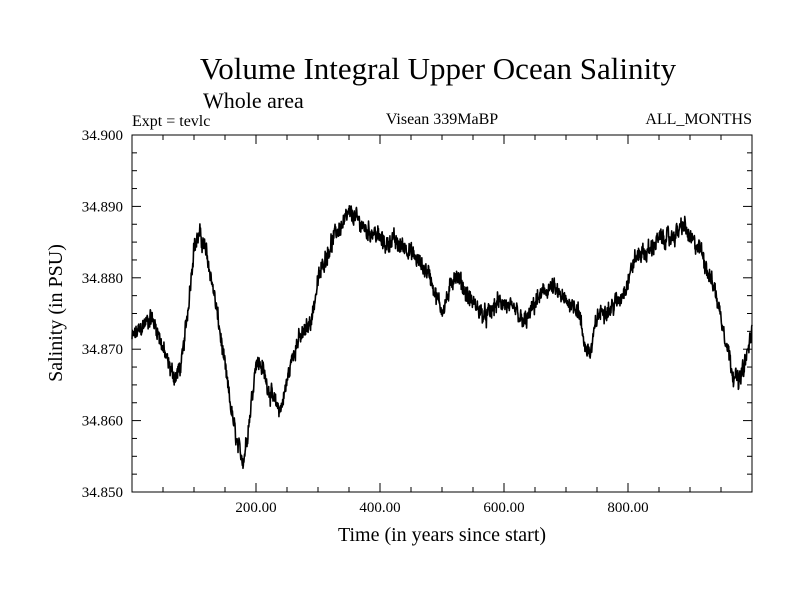 This screenshot has width=800, height=600. I want to click on experiment-label: Expt = tevlc, so click(171, 121).